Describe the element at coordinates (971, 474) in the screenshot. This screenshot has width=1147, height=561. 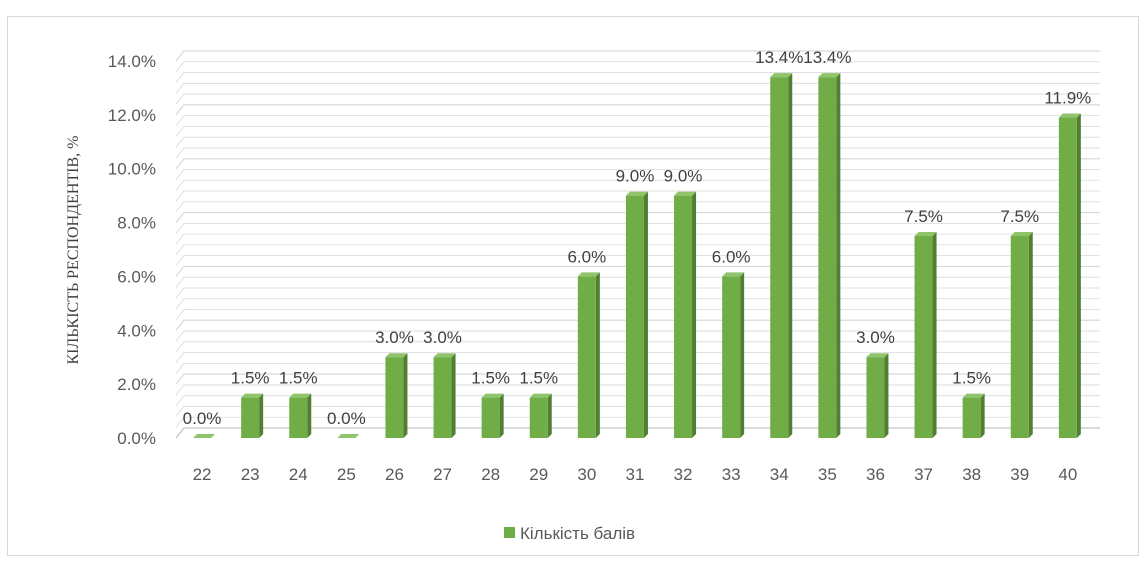
I see `x-tick-label: 38` at that location.